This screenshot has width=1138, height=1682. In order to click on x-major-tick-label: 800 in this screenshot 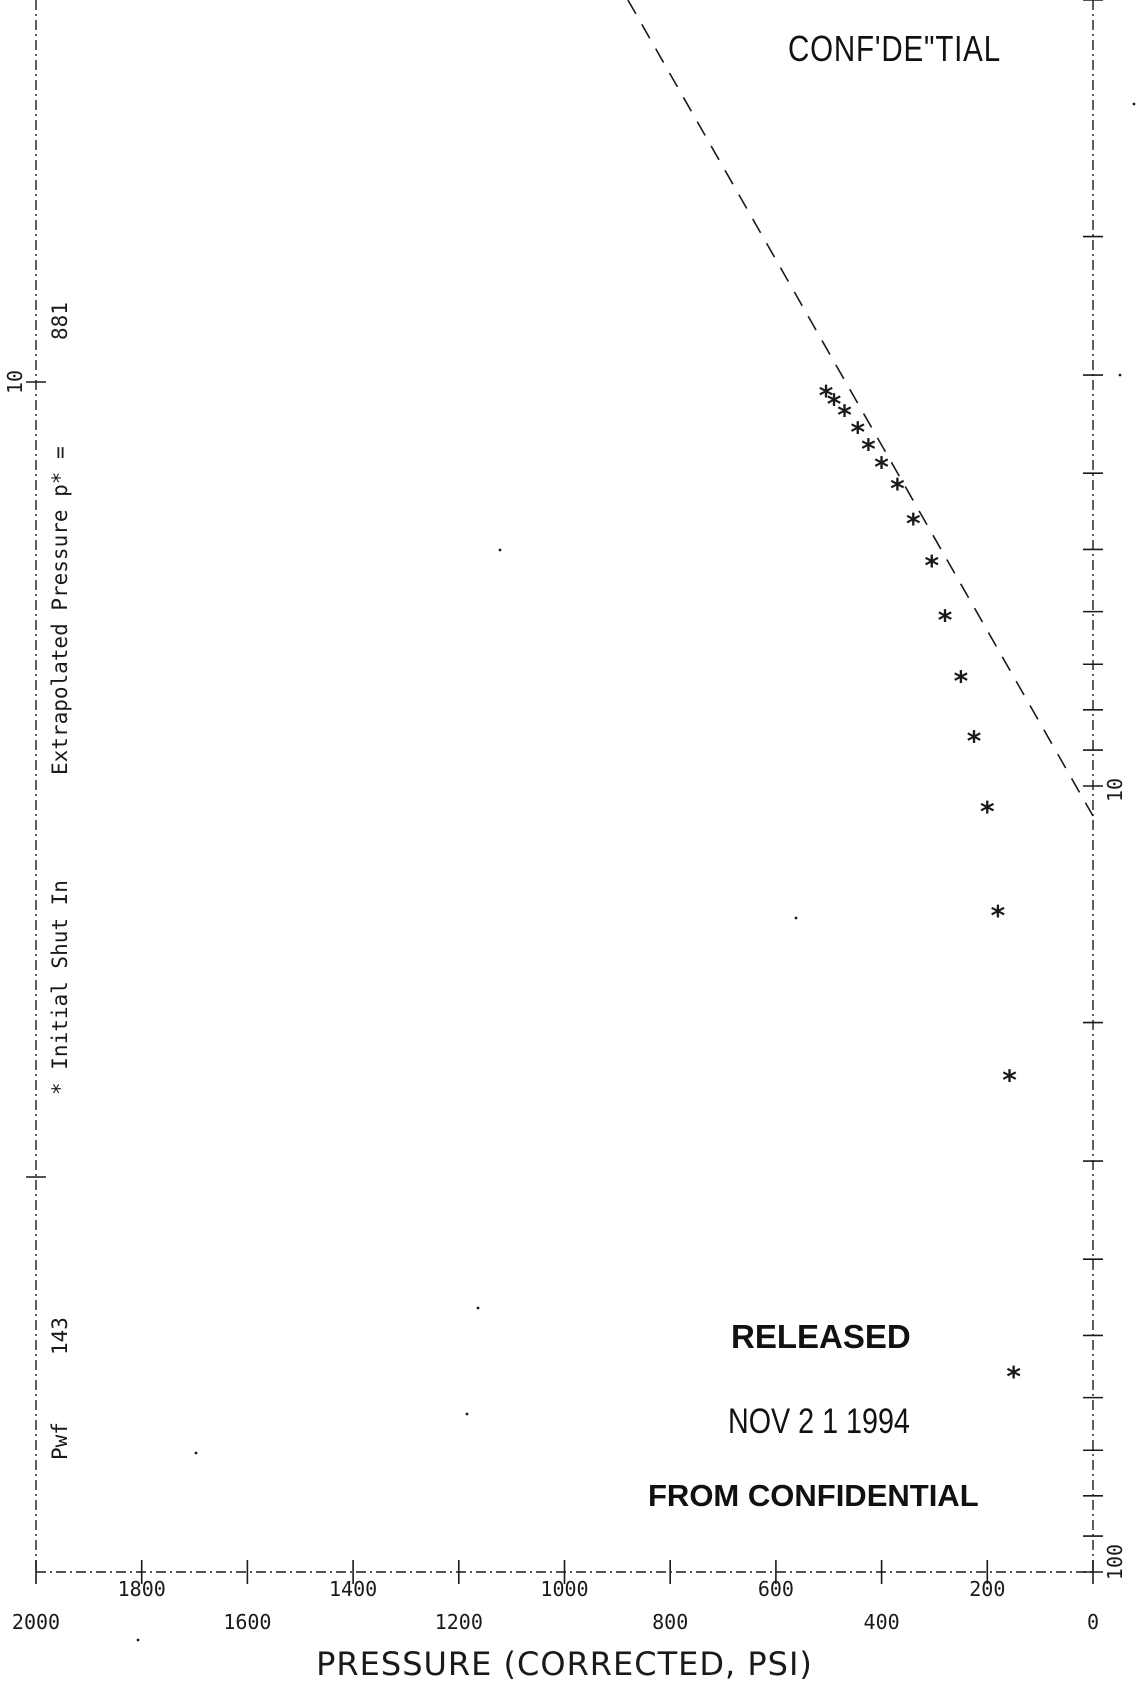, I will do `click(670, 1622)`.